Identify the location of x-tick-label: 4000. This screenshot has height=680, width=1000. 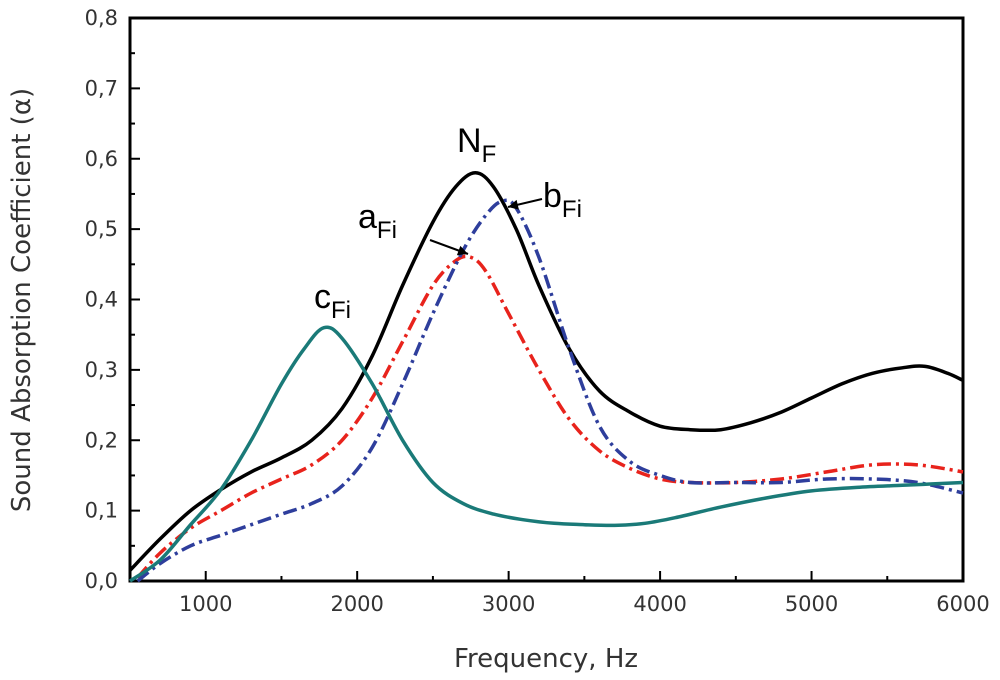
(659, 604).